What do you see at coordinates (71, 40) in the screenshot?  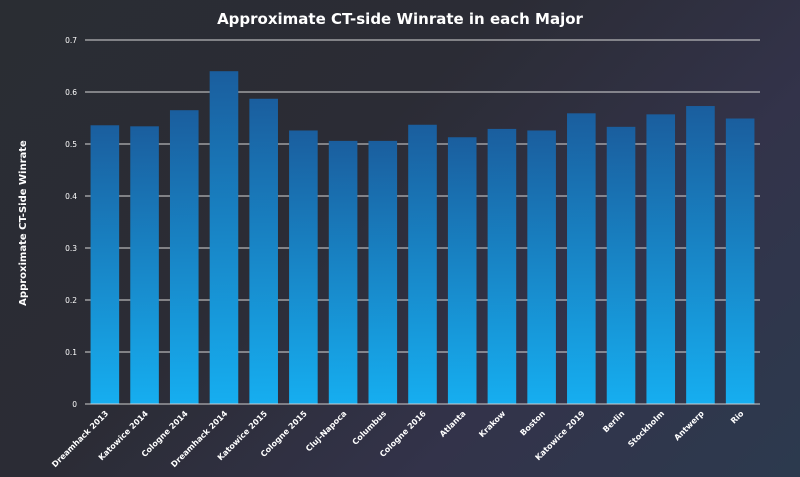 I see `y-tick-label: 0.7` at bounding box center [71, 40].